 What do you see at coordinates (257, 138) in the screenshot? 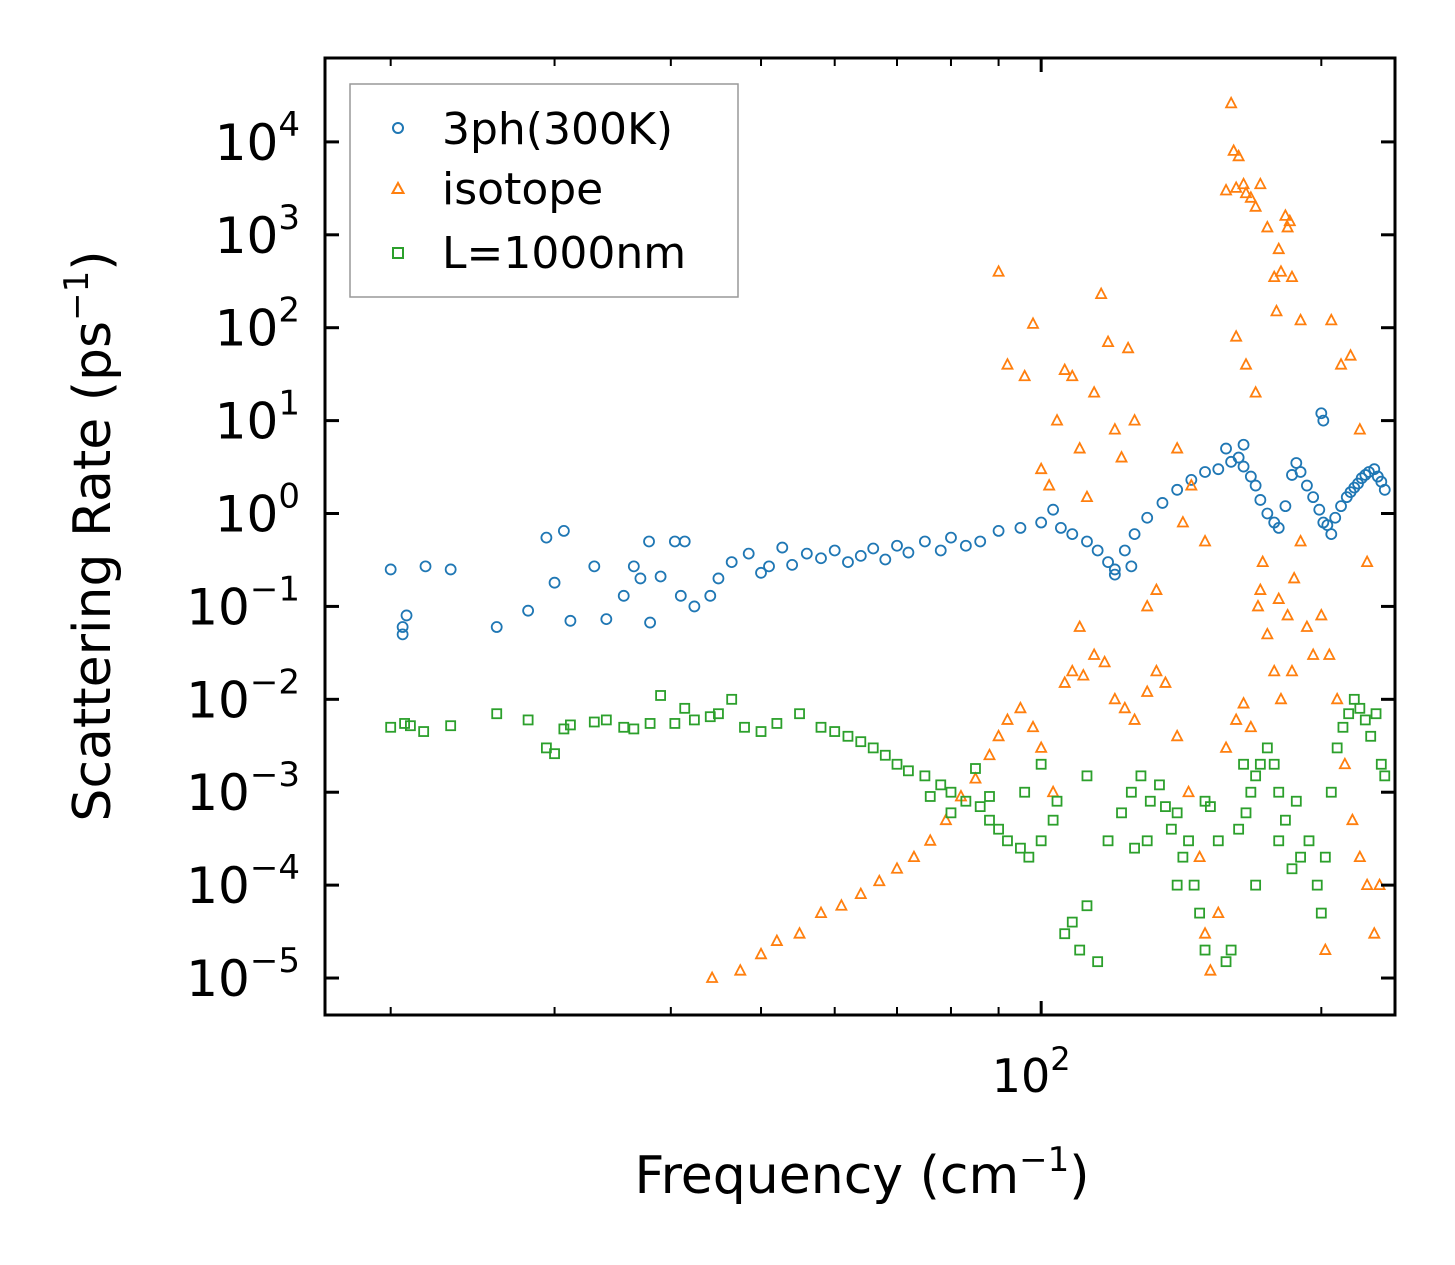
I see `y-tick-label: 10⁴` at bounding box center [257, 138].